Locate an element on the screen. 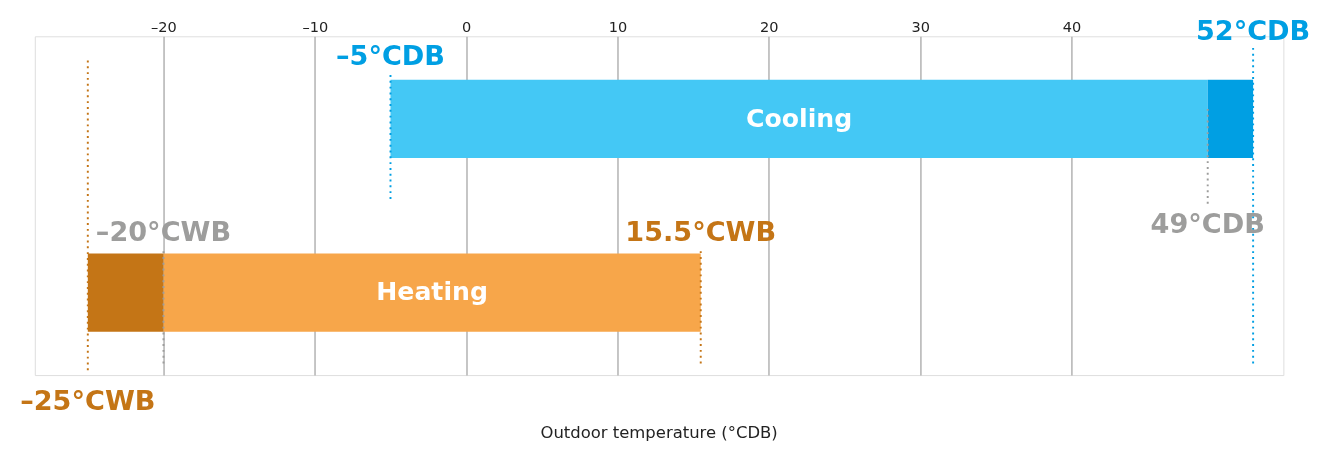 The height and width of the screenshot is (462, 1325). x-tick-label: –20 is located at coordinates (164, 26).